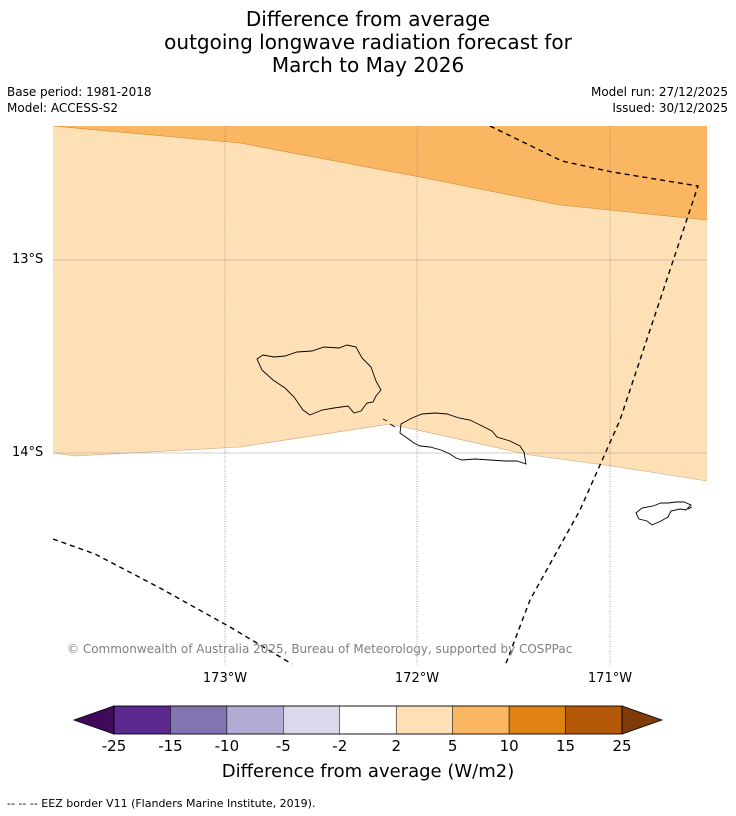  I want to click on lon-label-172w: 172°W, so click(417, 678).